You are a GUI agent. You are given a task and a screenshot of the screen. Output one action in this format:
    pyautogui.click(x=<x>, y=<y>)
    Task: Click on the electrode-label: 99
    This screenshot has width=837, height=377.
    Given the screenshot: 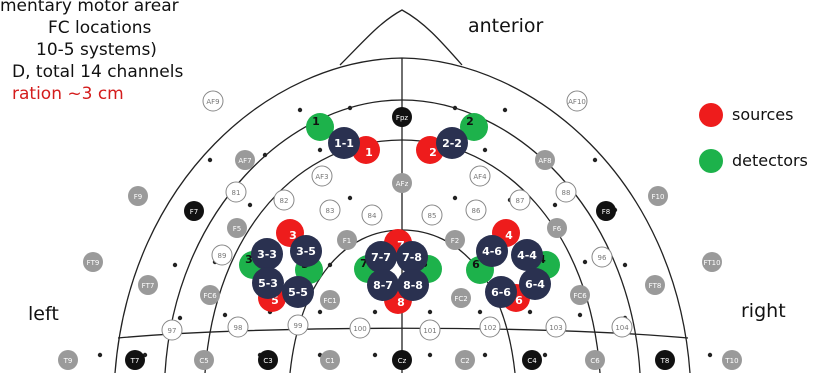 What is the action you would take?
    pyautogui.click(x=298, y=326)
    